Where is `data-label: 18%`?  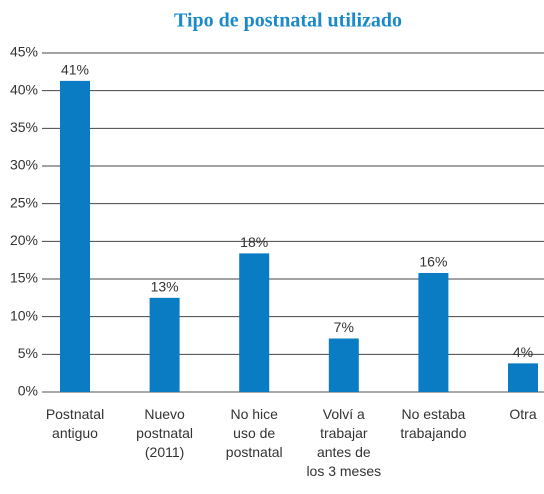 data-label: 18% is located at coordinates (254, 242).